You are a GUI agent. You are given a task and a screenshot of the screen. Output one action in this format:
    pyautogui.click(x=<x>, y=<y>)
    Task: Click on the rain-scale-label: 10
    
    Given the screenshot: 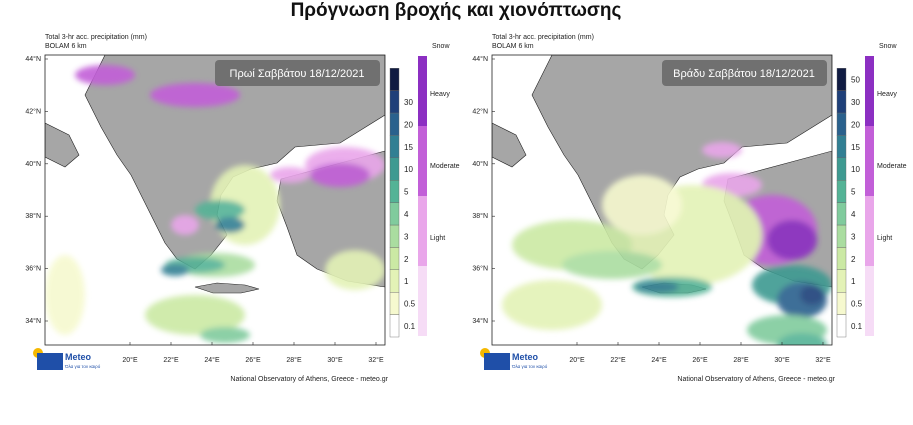 What is the action you would take?
    pyautogui.click(x=408, y=169)
    